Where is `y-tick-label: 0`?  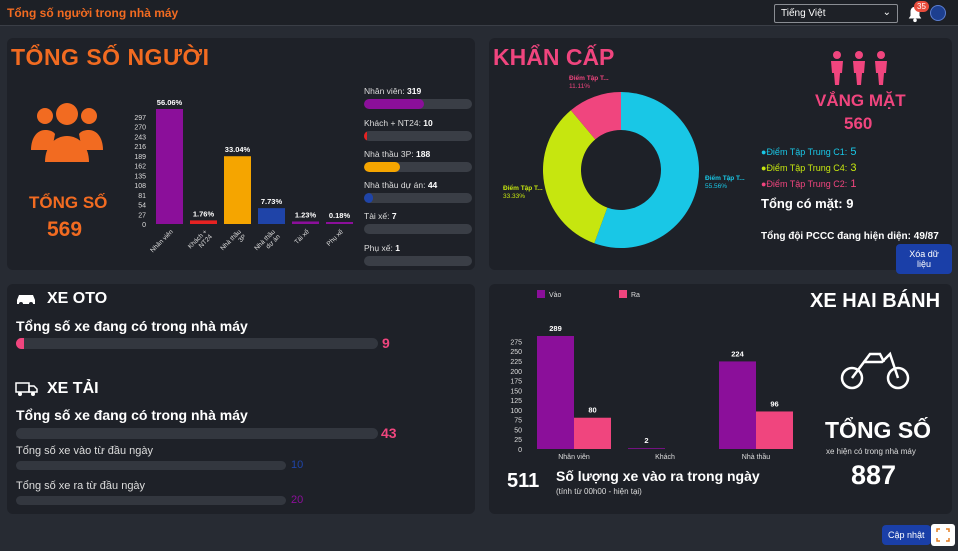
y-tick-label: 0 is located at coordinates (144, 225).